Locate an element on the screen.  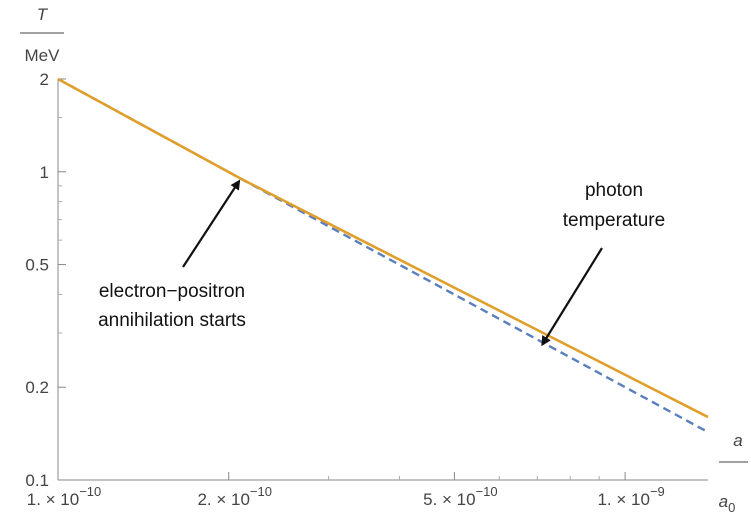
x-ticks: 1. × 10−10 2. × 10−10 5. × 10−10 1. × 10−9 is located at coordinates (346, 490).